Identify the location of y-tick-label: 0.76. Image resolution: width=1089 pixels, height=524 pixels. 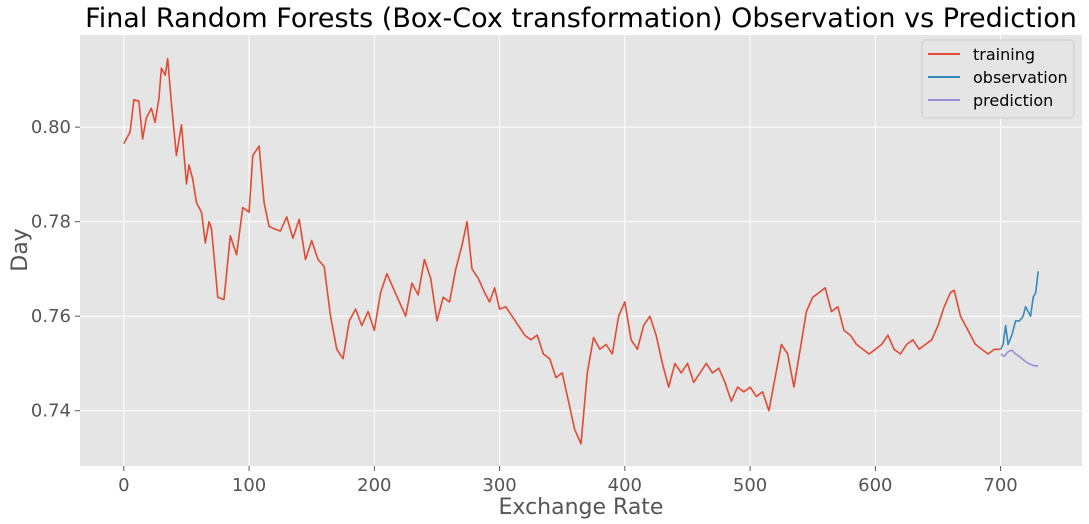
(51, 316).